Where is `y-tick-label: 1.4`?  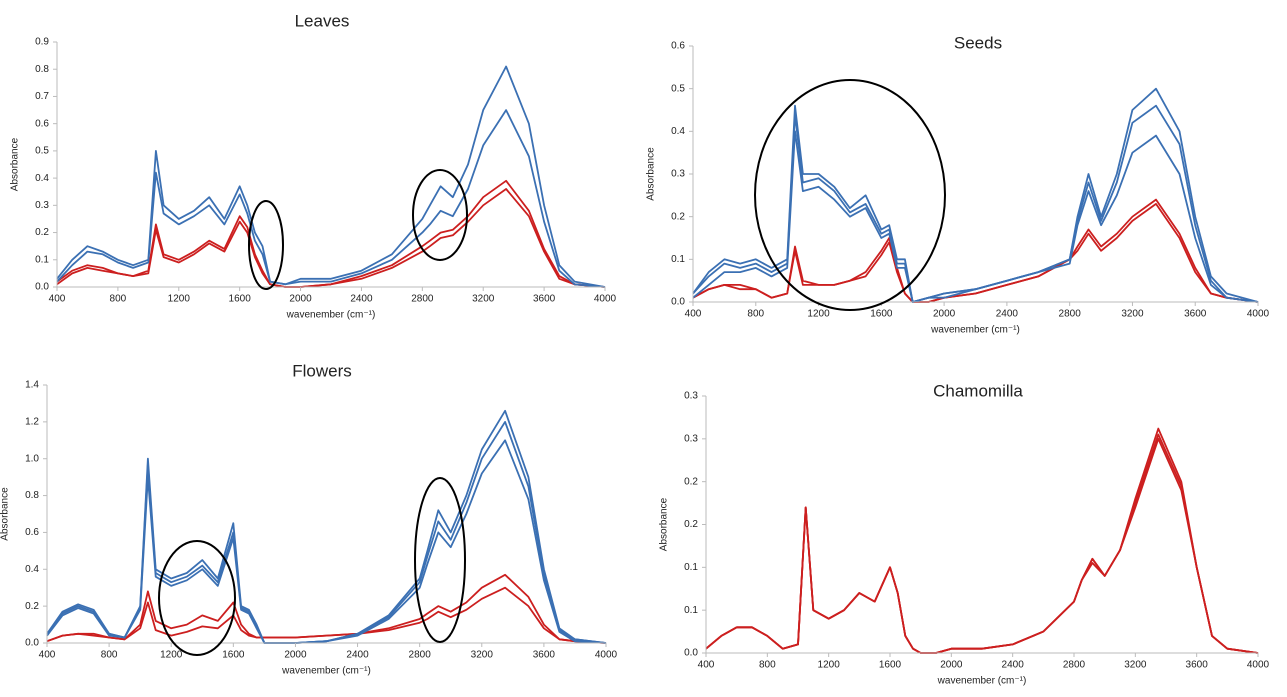
y-tick-label: 1.4 is located at coordinates (32, 385).